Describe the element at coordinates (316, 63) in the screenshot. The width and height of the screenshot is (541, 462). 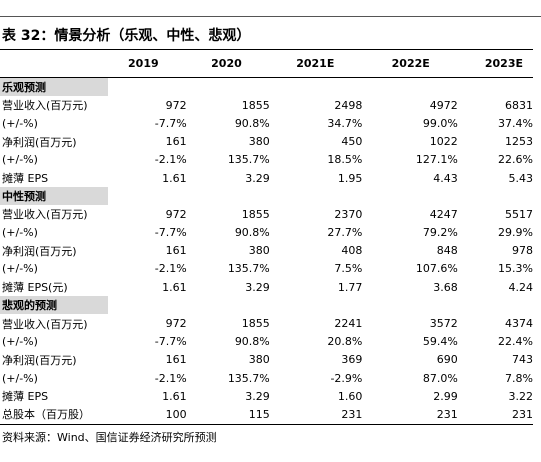
I see `column-header: 2021E` at that location.